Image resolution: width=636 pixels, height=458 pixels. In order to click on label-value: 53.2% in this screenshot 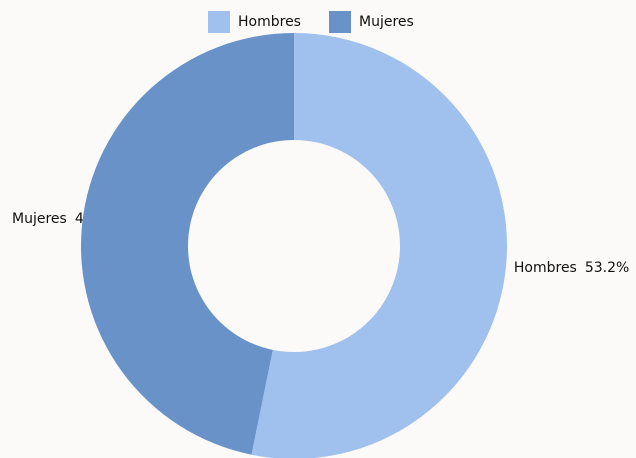, I will do `click(607, 268)`.